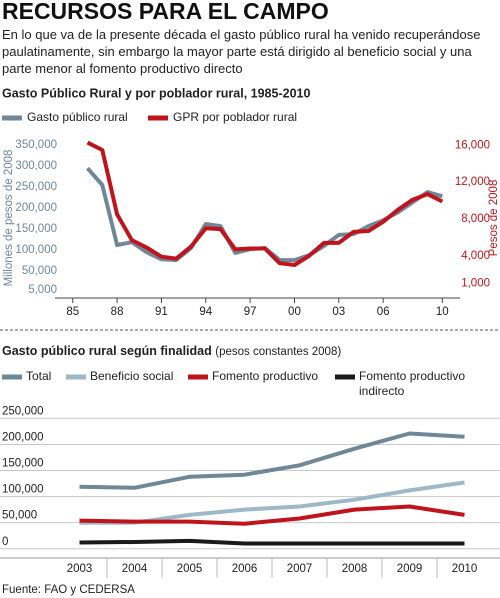  What do you see at coordinates (475, 219) in the screenshot?
I see `y2-tick-label: 8,000` at bounding box center [475, 219].